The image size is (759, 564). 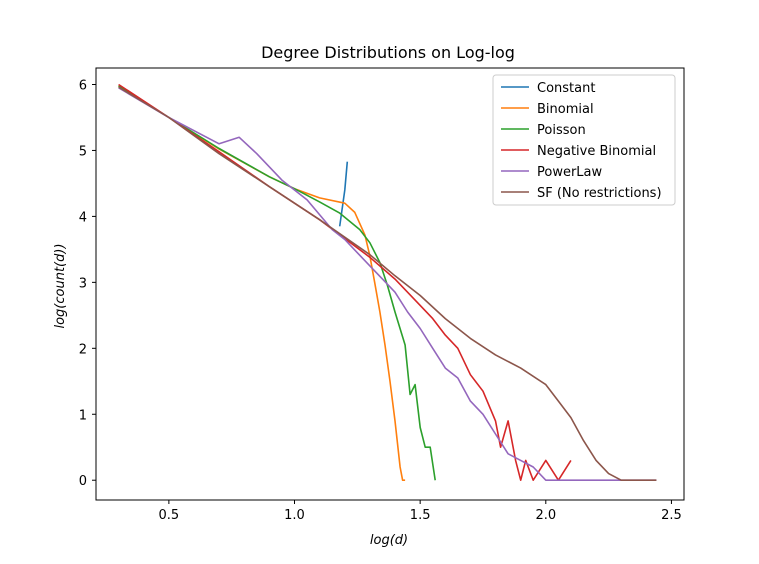 What do you see at coordinates (83, 481) in the screenshot?
I see `y-tick-label: 0` at bounding box center [83, 481].